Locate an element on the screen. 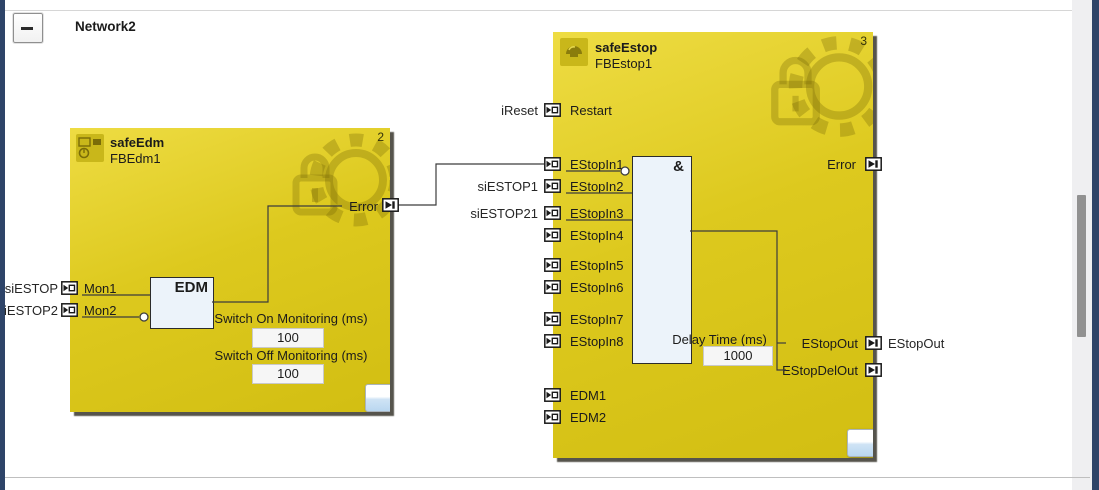 Image resolution: width=1099 pixels, height=490 pixels. param-switch-on-label: Switch On Monitoring (ms) is located at coordinates (291, 318).